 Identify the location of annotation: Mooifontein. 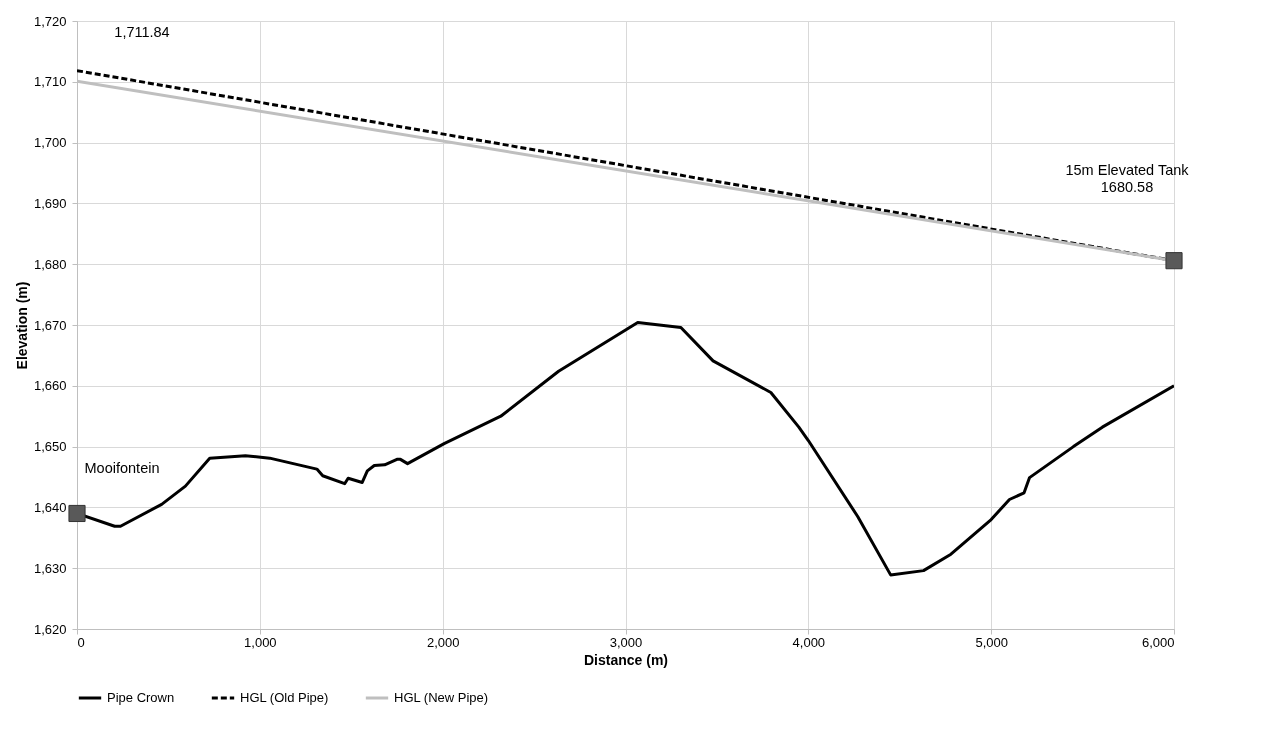
(122, 468).